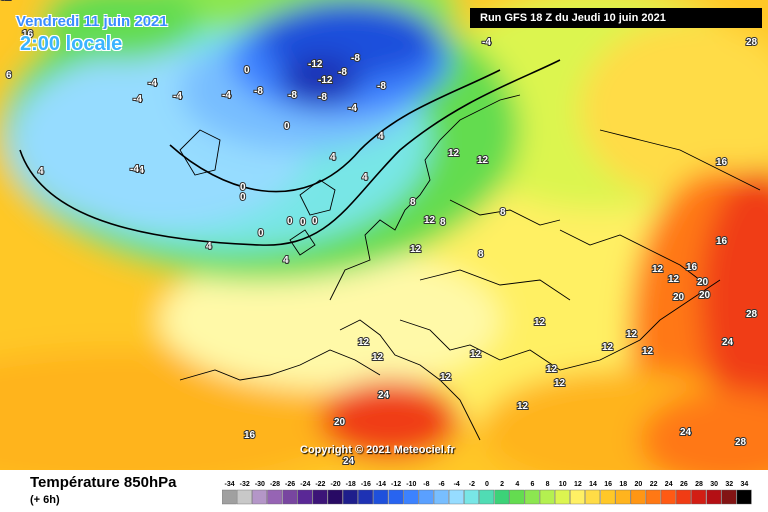 The height and width of the screenshot is (512, 768). I want to click on forecast-local-time: 2:00 locale, so click(71, 44).